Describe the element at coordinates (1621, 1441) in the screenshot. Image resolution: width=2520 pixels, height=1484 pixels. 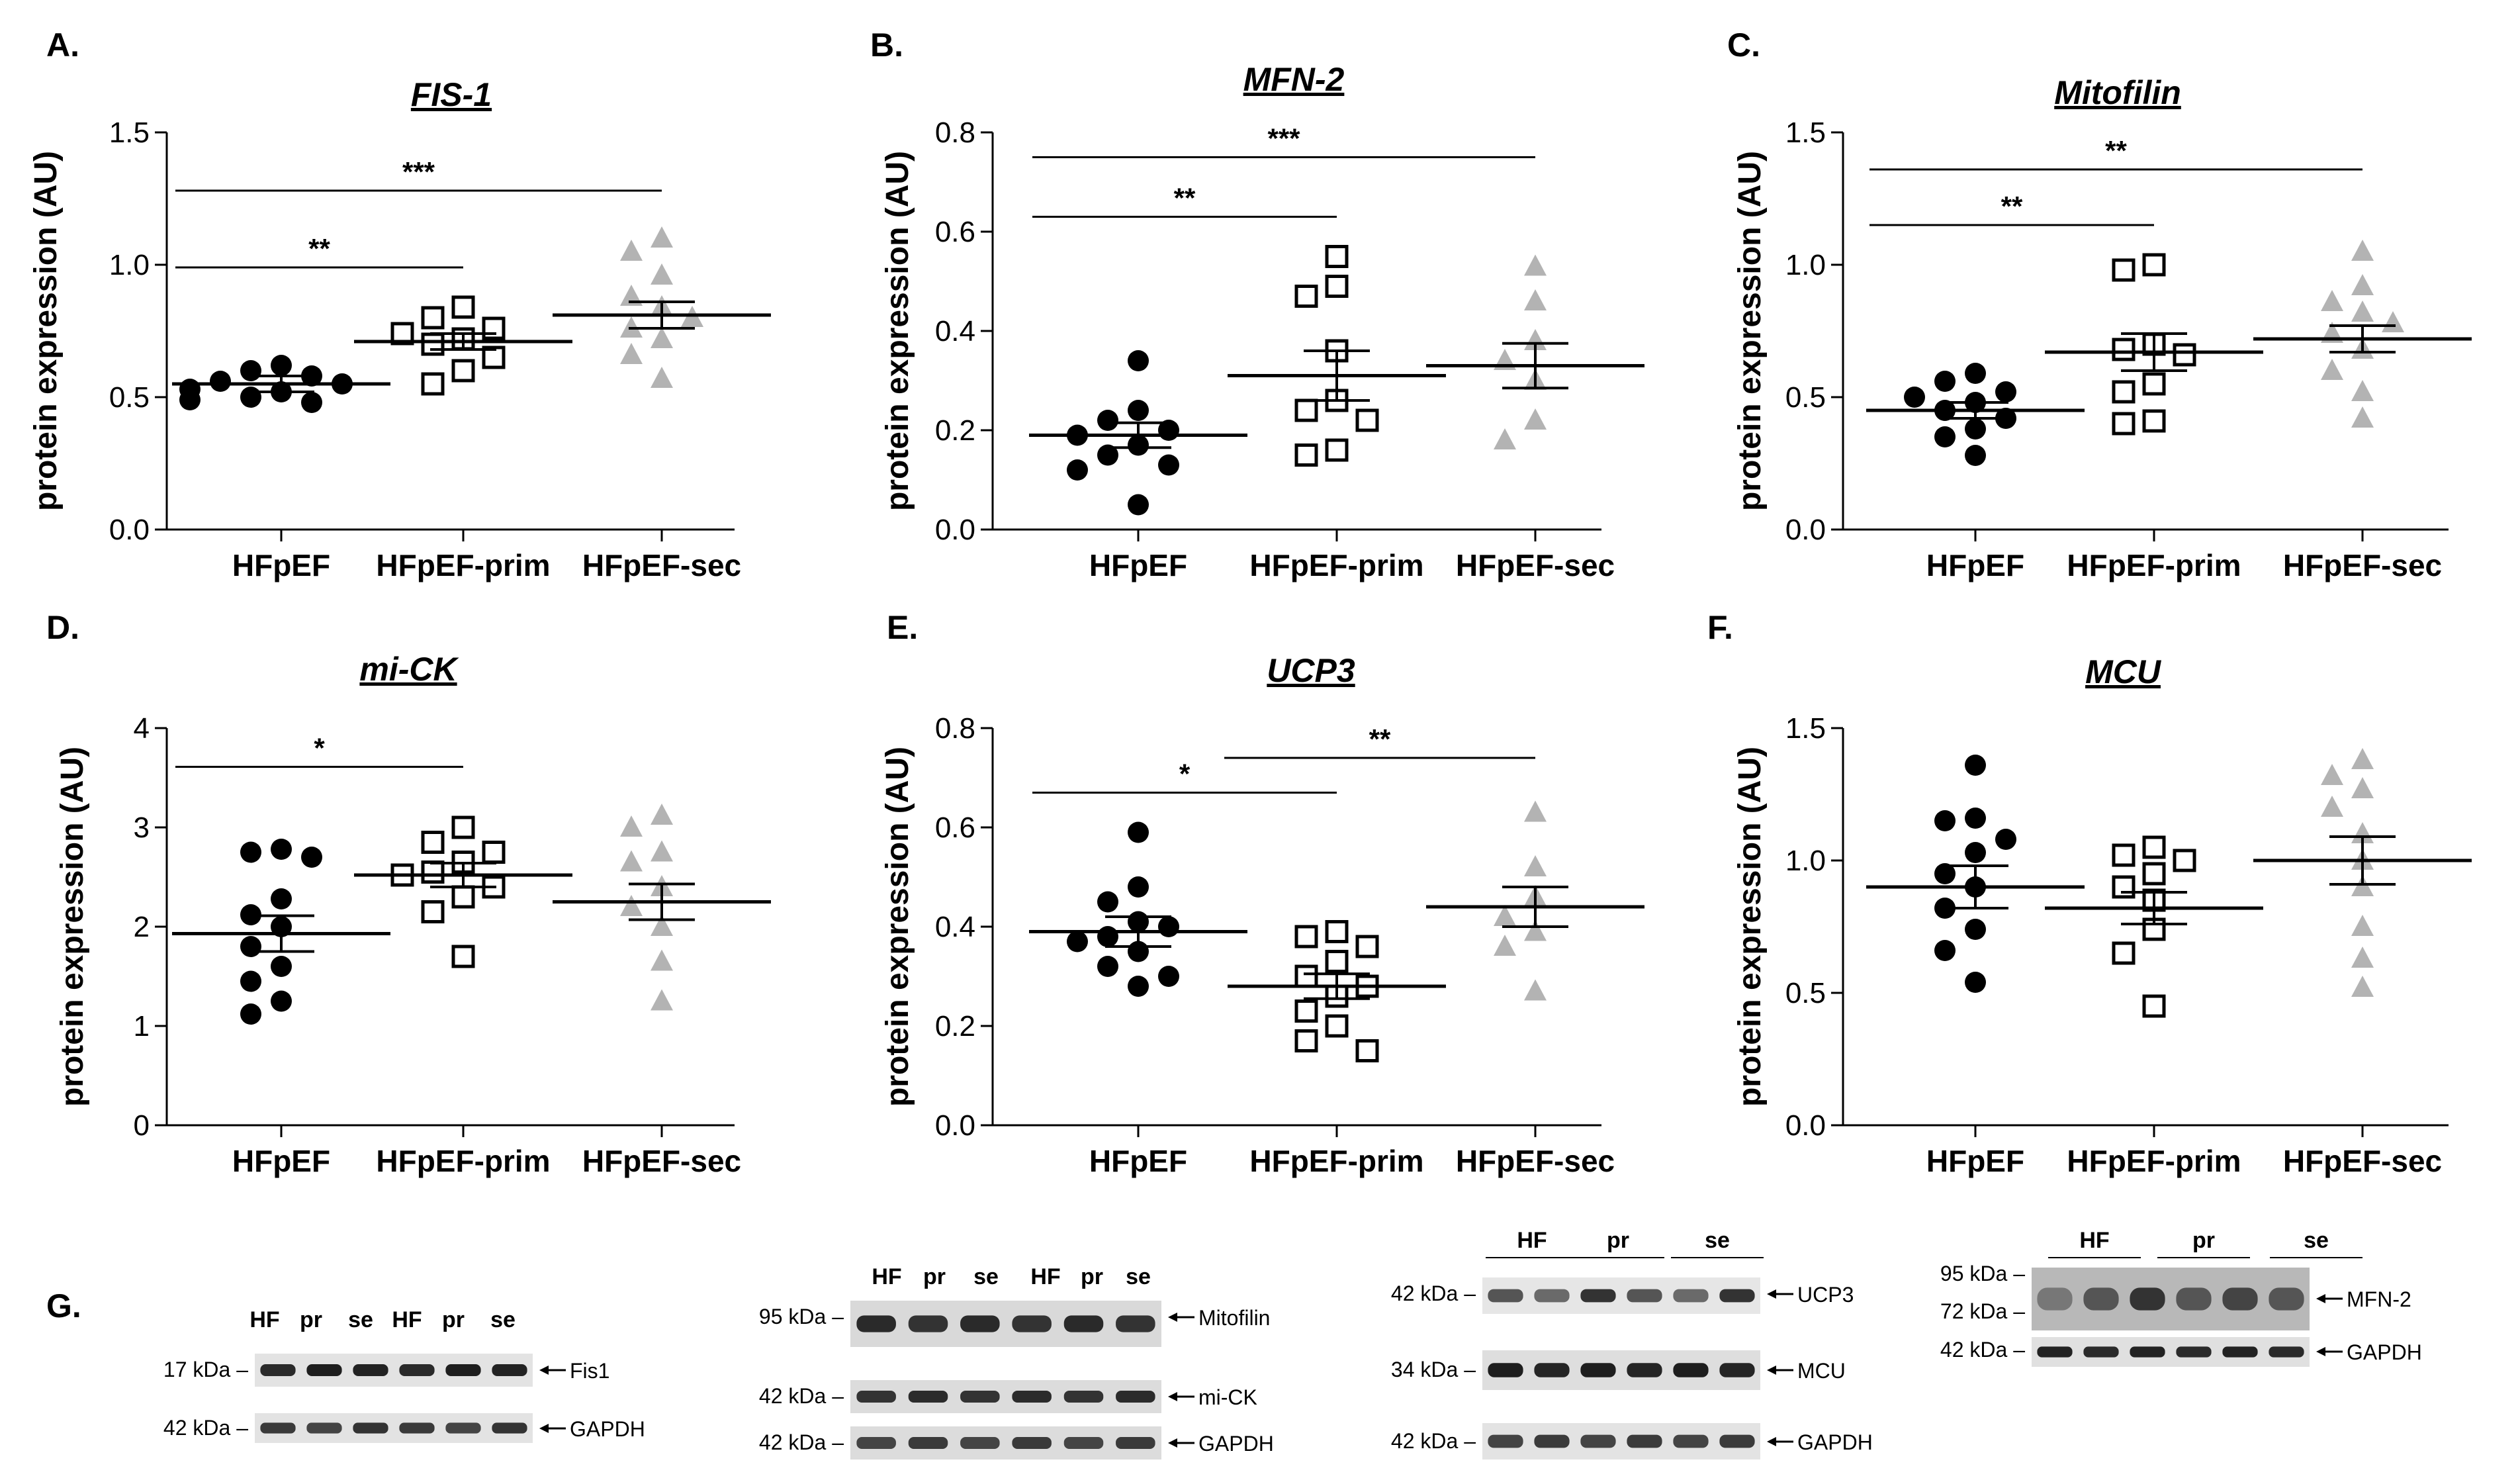
I see `blot3-gapdh-strip` at that location.